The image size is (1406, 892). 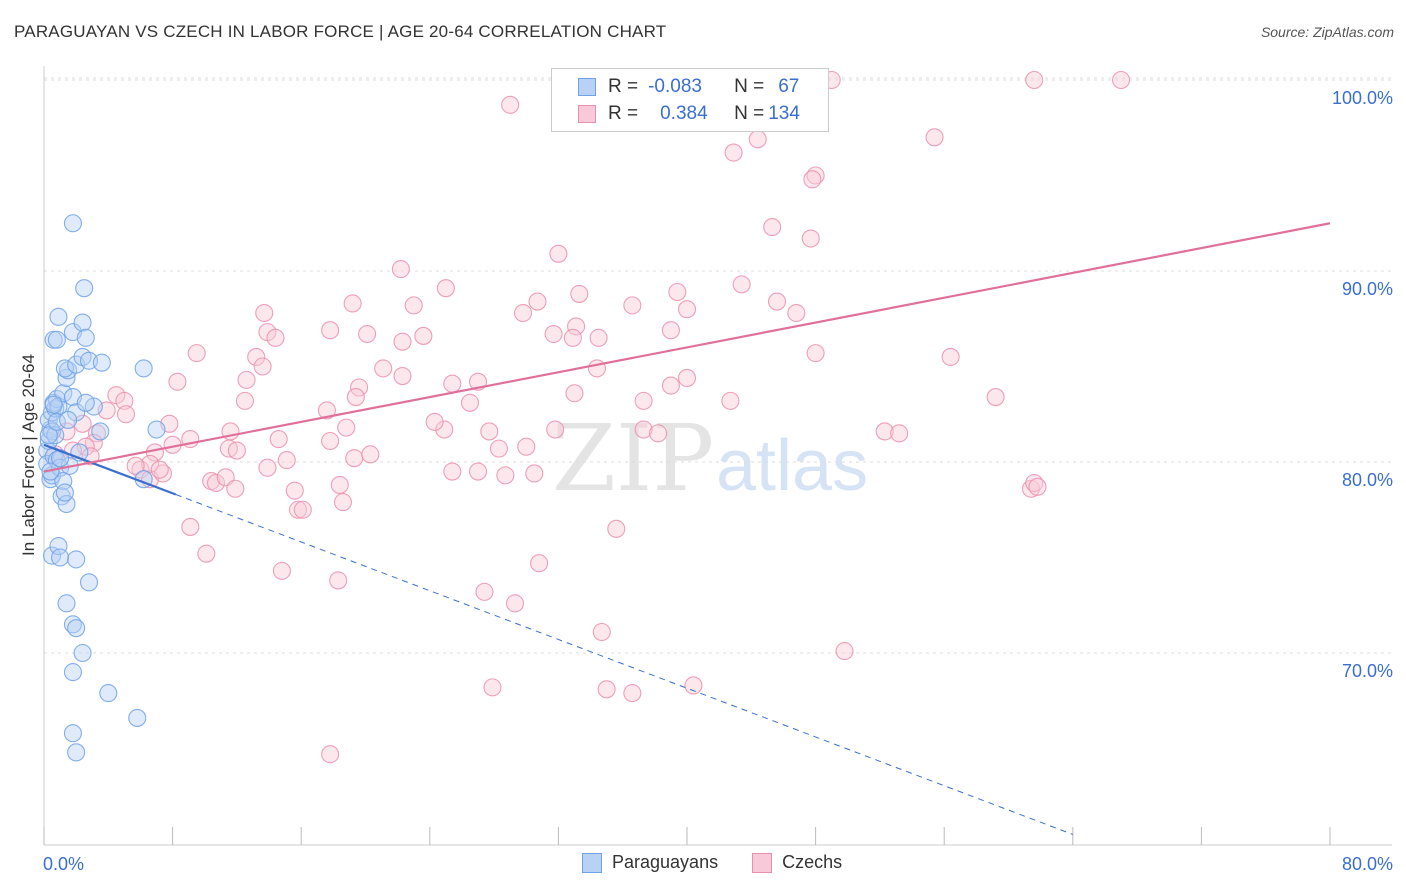 I want to click on paraguayans-n-value: 67, so click(x=789, y=86).